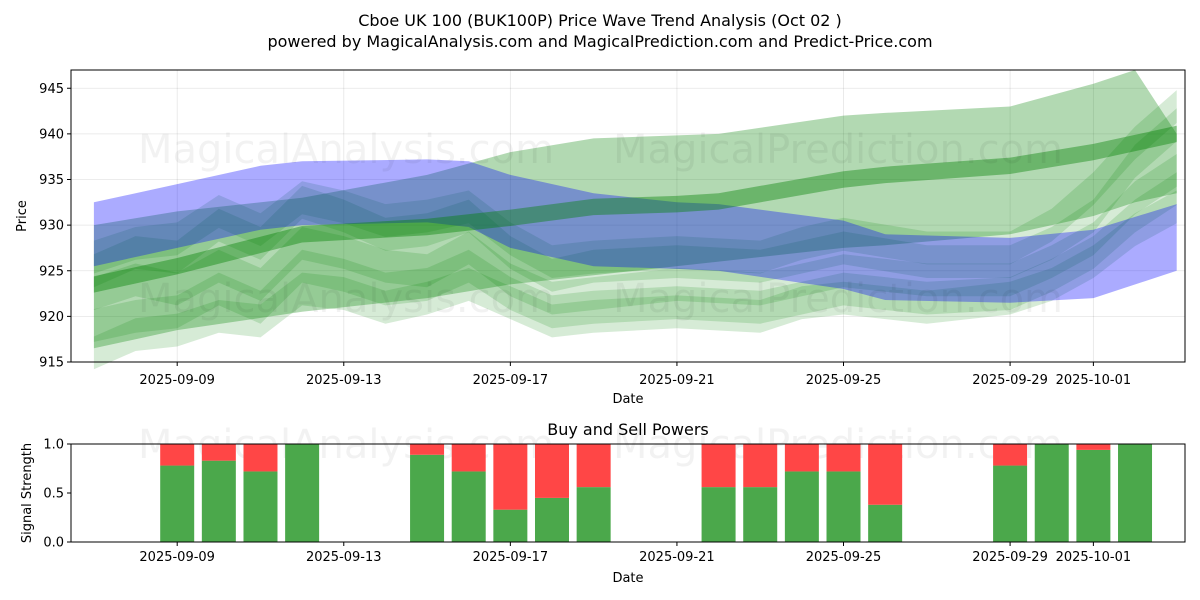 This screenshot has height=600, width=1200. I want to click on price-xtick-label: 2025-09-25, so click(844, 380).